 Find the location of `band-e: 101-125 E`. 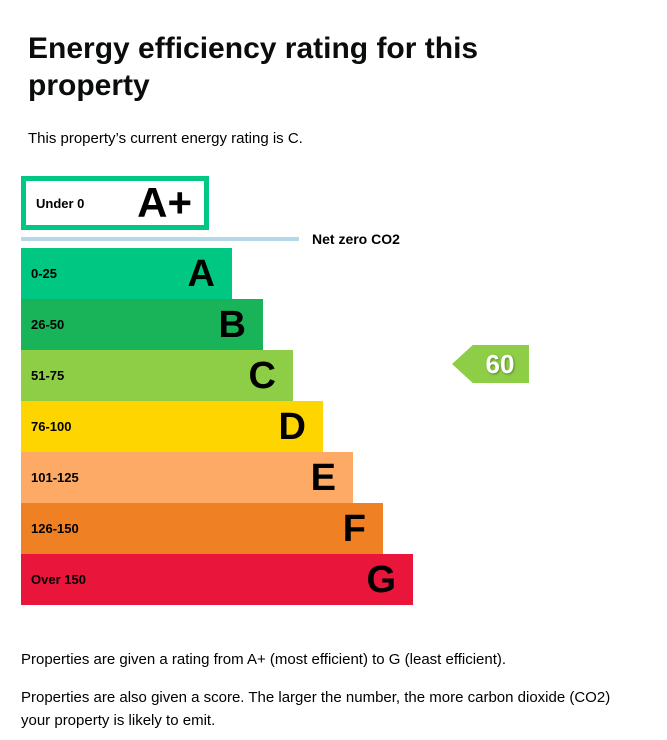

band-e: 101-125 E is located at coordinates (187, 477).